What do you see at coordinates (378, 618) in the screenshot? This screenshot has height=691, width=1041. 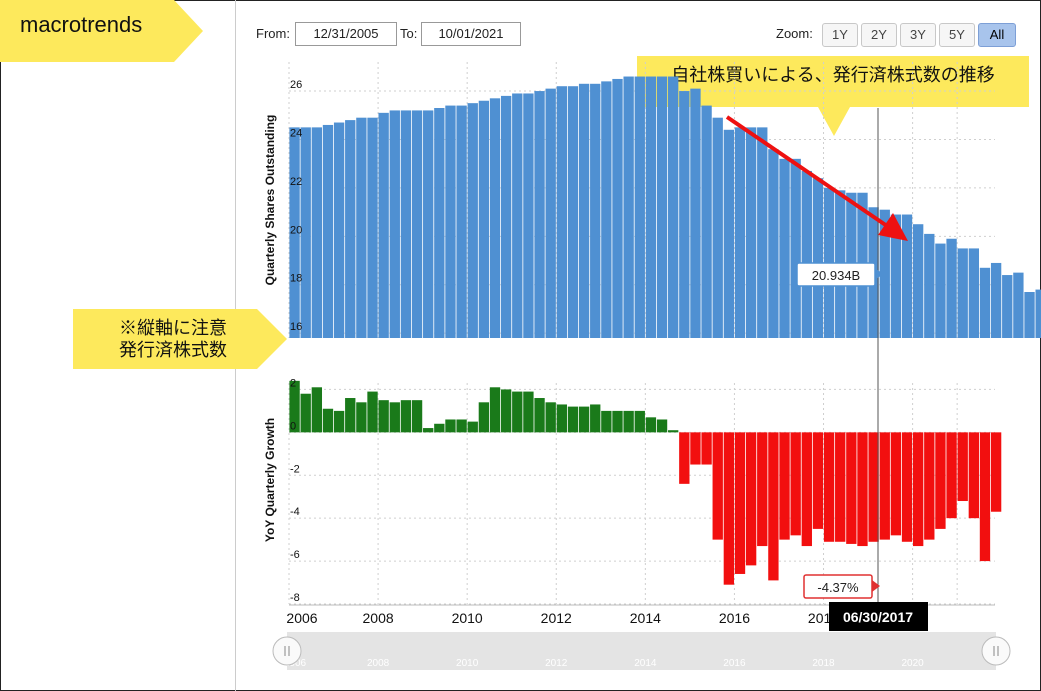 I see `xtick-label: 2008` at bounding box center [378, 618].